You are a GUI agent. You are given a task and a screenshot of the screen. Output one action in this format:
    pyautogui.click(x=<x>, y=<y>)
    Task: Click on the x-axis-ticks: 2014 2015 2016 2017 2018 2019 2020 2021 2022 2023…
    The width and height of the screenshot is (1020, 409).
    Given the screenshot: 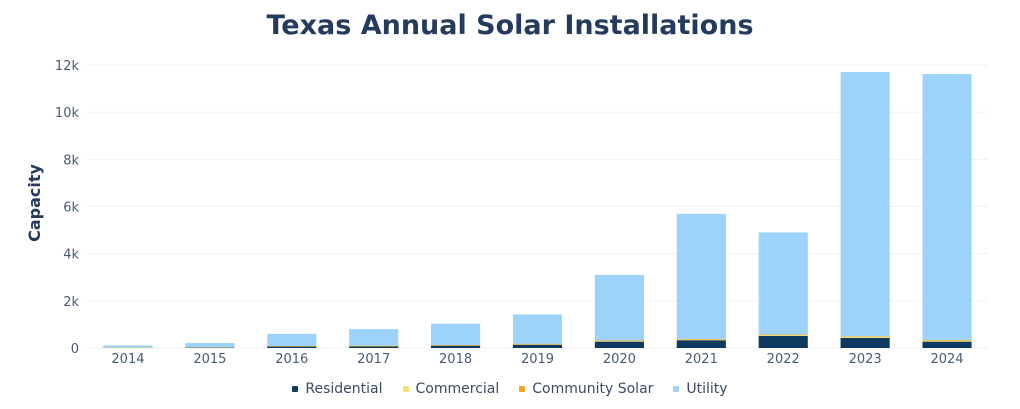 What is the action you would take?
    pyautogui.click(x=537, y=359)
    